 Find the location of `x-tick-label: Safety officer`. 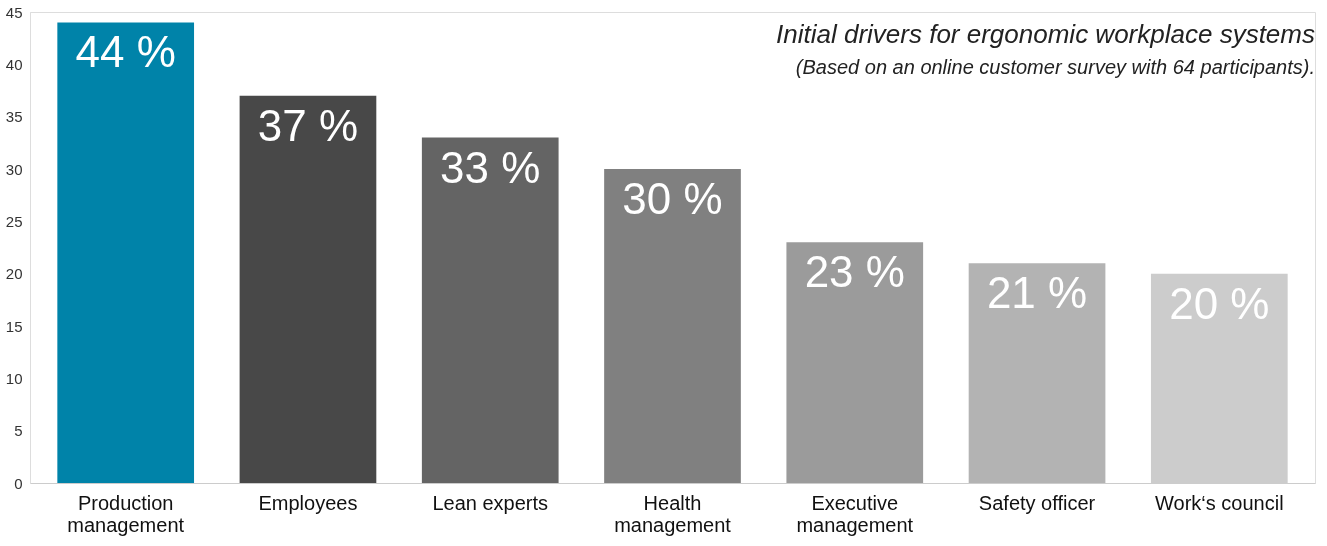

x-tick-label: Safety officer is located at coordinates (1037, 502).